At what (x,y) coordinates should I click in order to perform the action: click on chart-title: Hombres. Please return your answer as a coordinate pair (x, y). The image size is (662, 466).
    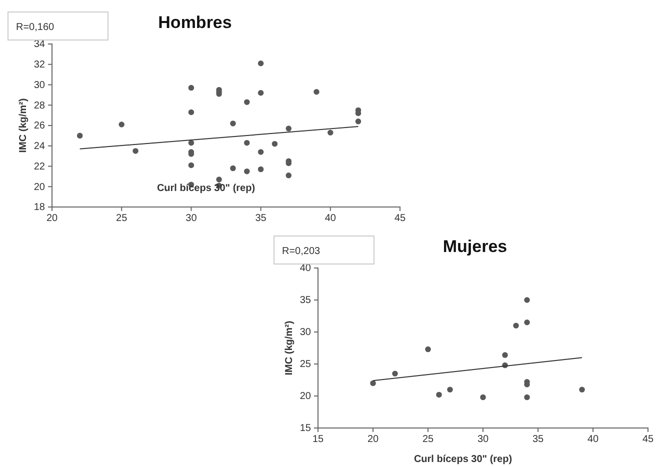
    Looking at the image, I should click on (195, 22).